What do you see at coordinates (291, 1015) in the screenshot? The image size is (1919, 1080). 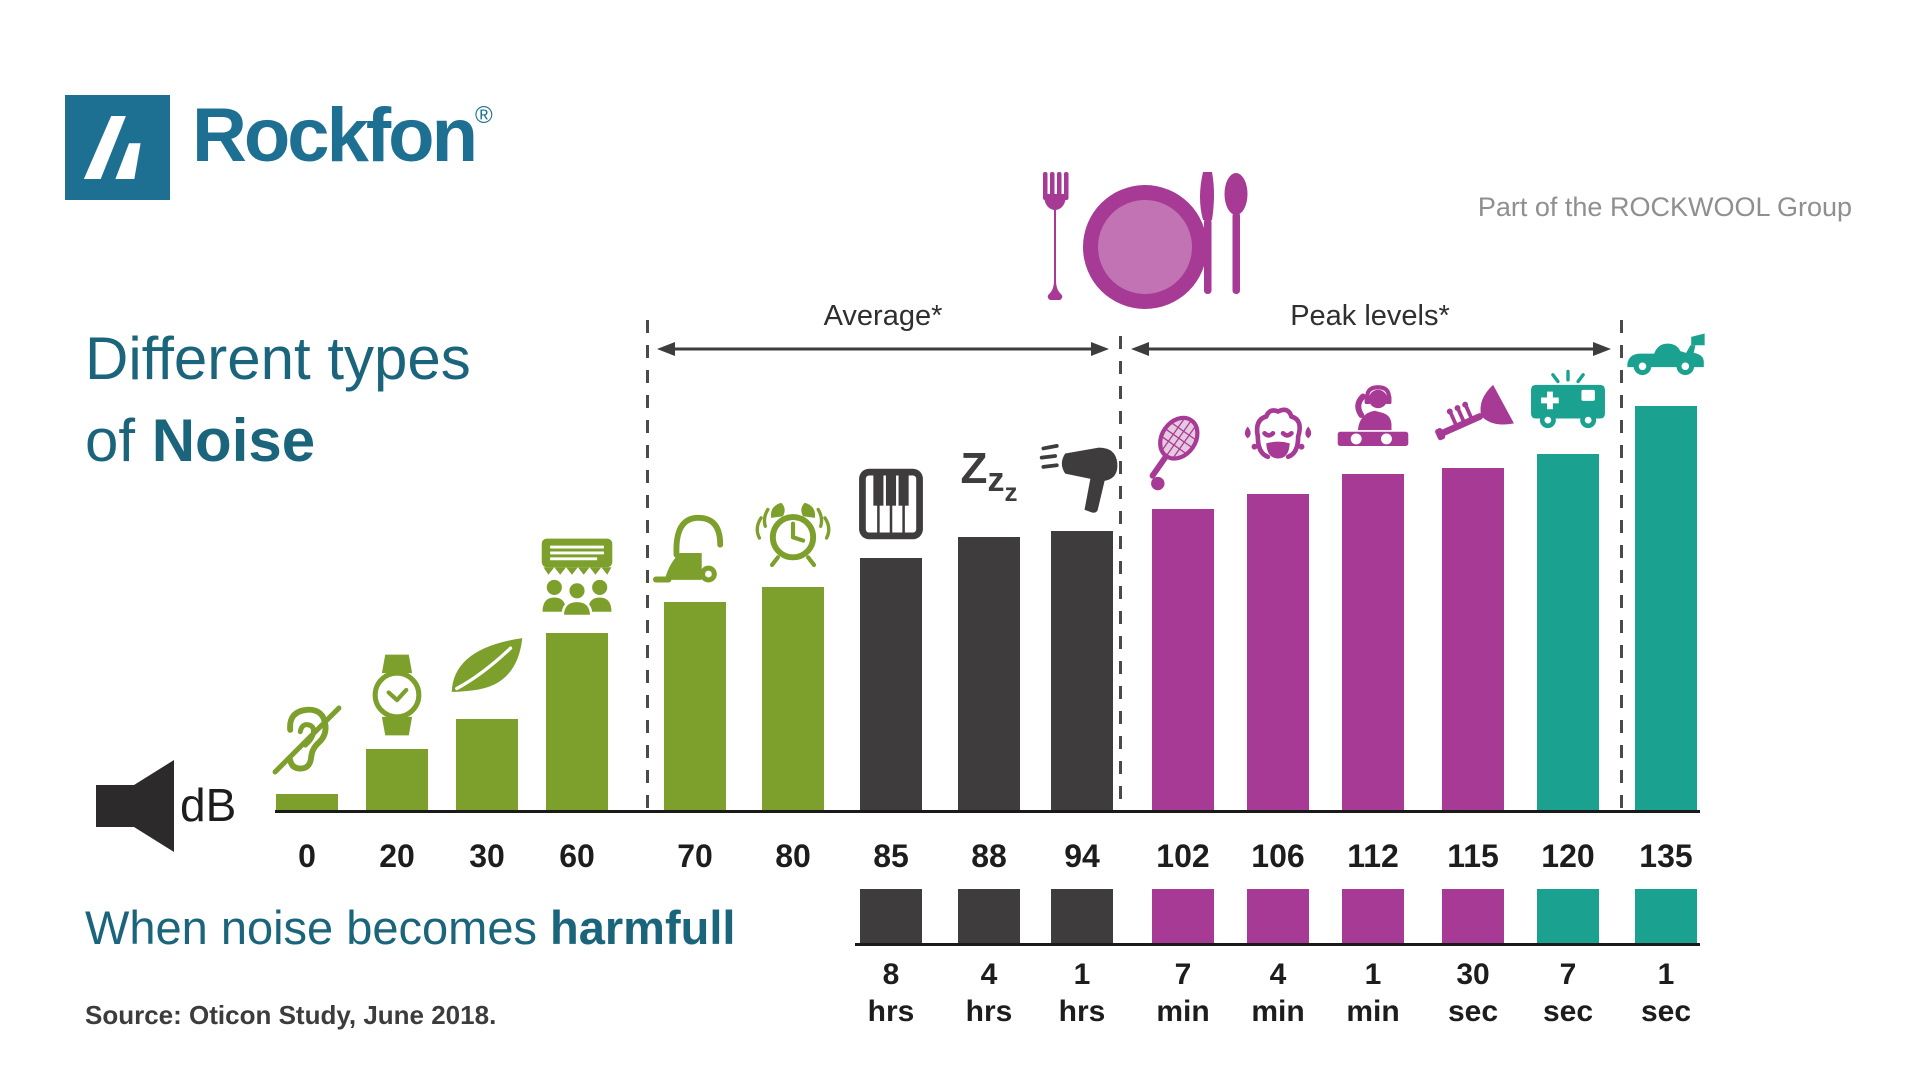 I see `source-note: Source: Oticon Study, June 2018.` at bounding box center [291, 1015].